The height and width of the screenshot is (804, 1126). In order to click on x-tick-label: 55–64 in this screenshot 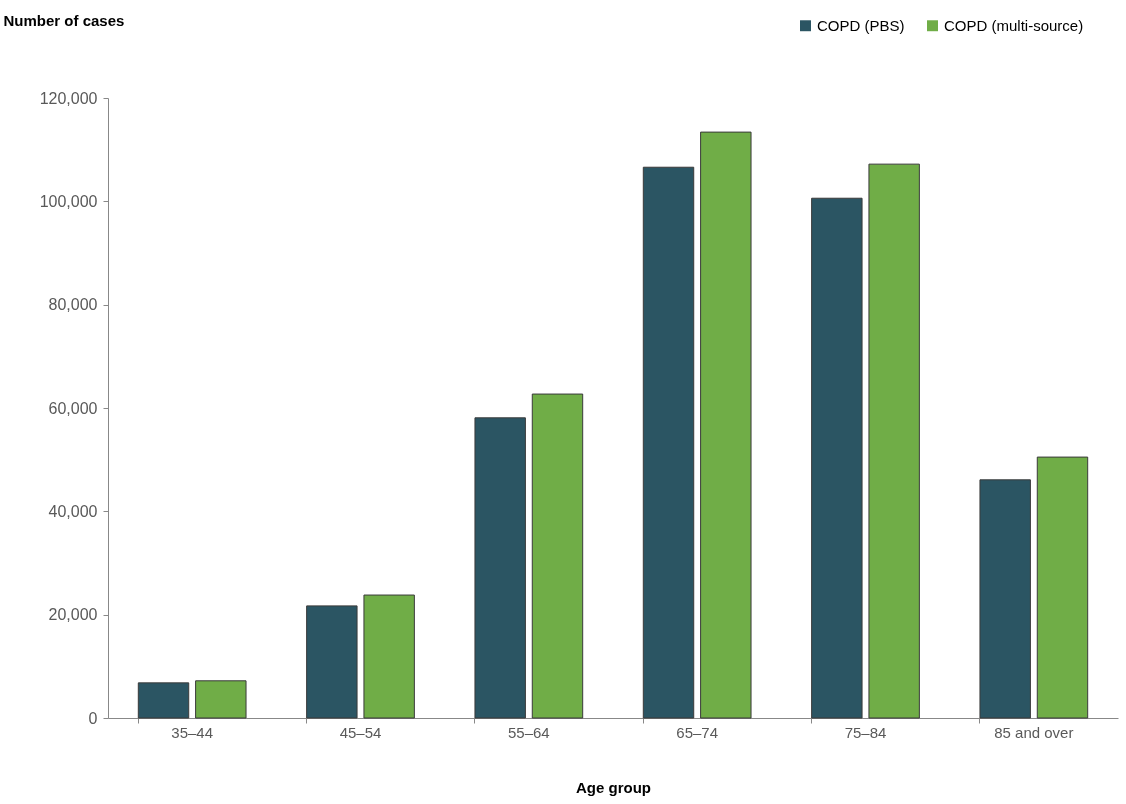, I will do `click(528, 732)`.